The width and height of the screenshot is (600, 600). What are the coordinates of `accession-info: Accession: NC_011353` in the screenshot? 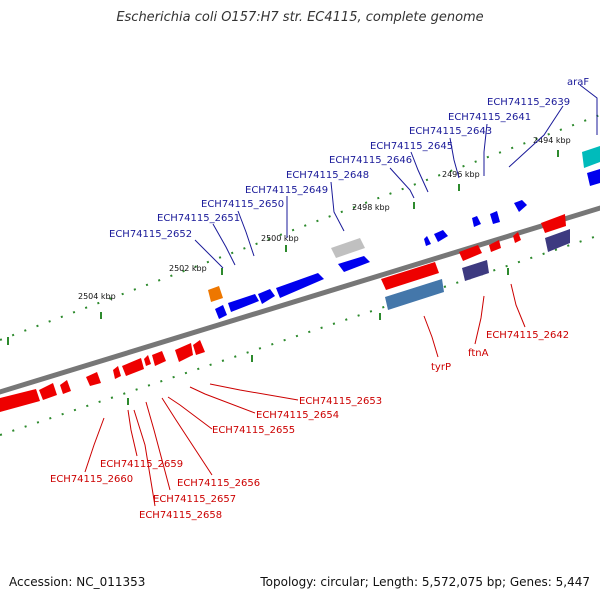 It's located at (77, 582).